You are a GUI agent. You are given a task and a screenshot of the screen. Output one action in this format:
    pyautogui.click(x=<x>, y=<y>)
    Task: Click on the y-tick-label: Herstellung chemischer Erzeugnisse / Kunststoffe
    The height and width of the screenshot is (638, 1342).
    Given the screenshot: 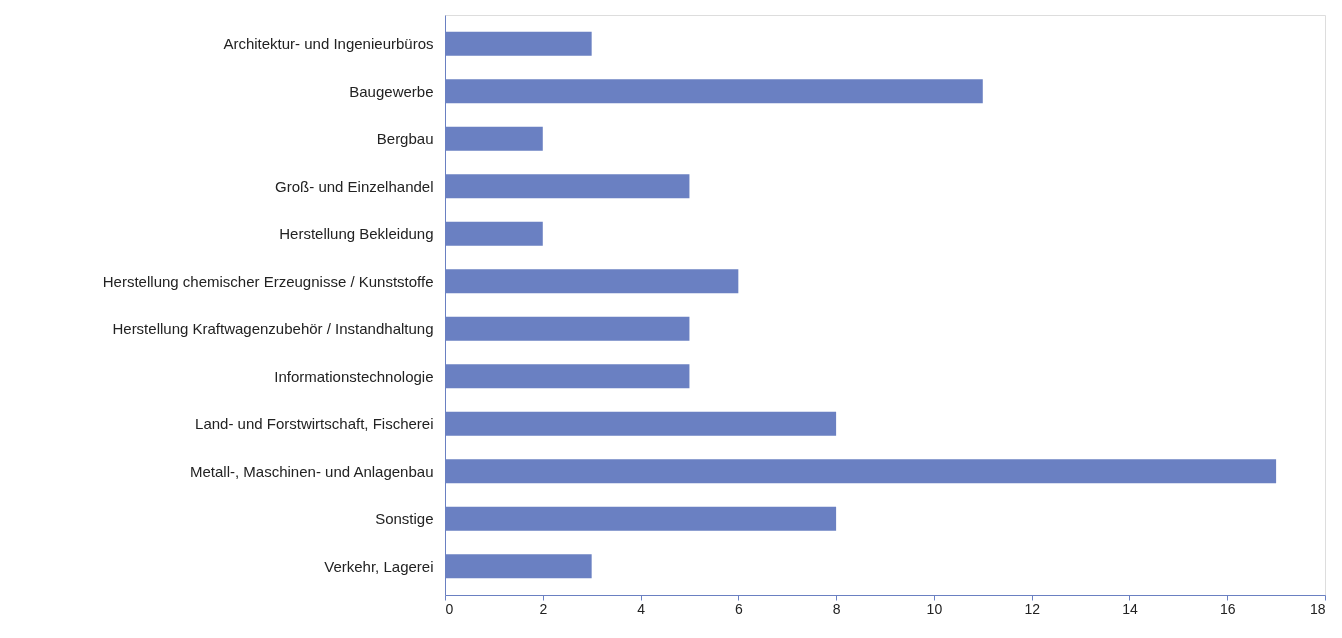 What is the action you would take?
    pyautogui.click(x=268, y=281)
    